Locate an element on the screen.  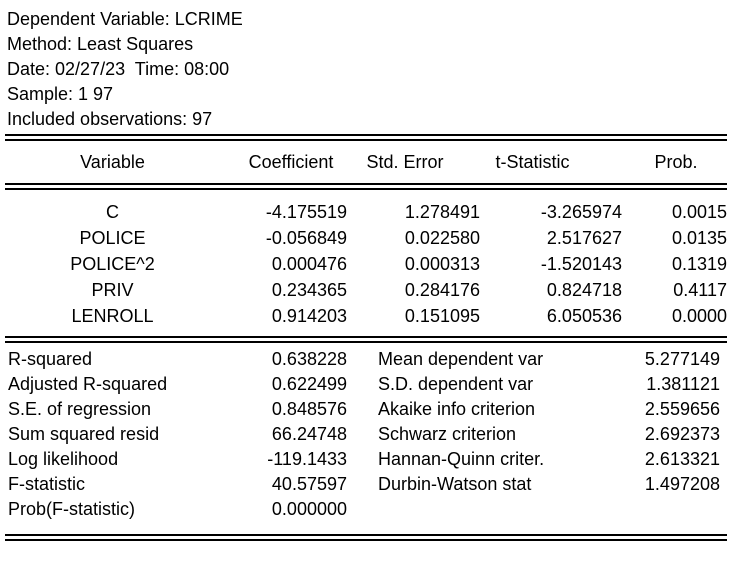
summary-right-value: 1.381121 is located at coordinates (683, 384).